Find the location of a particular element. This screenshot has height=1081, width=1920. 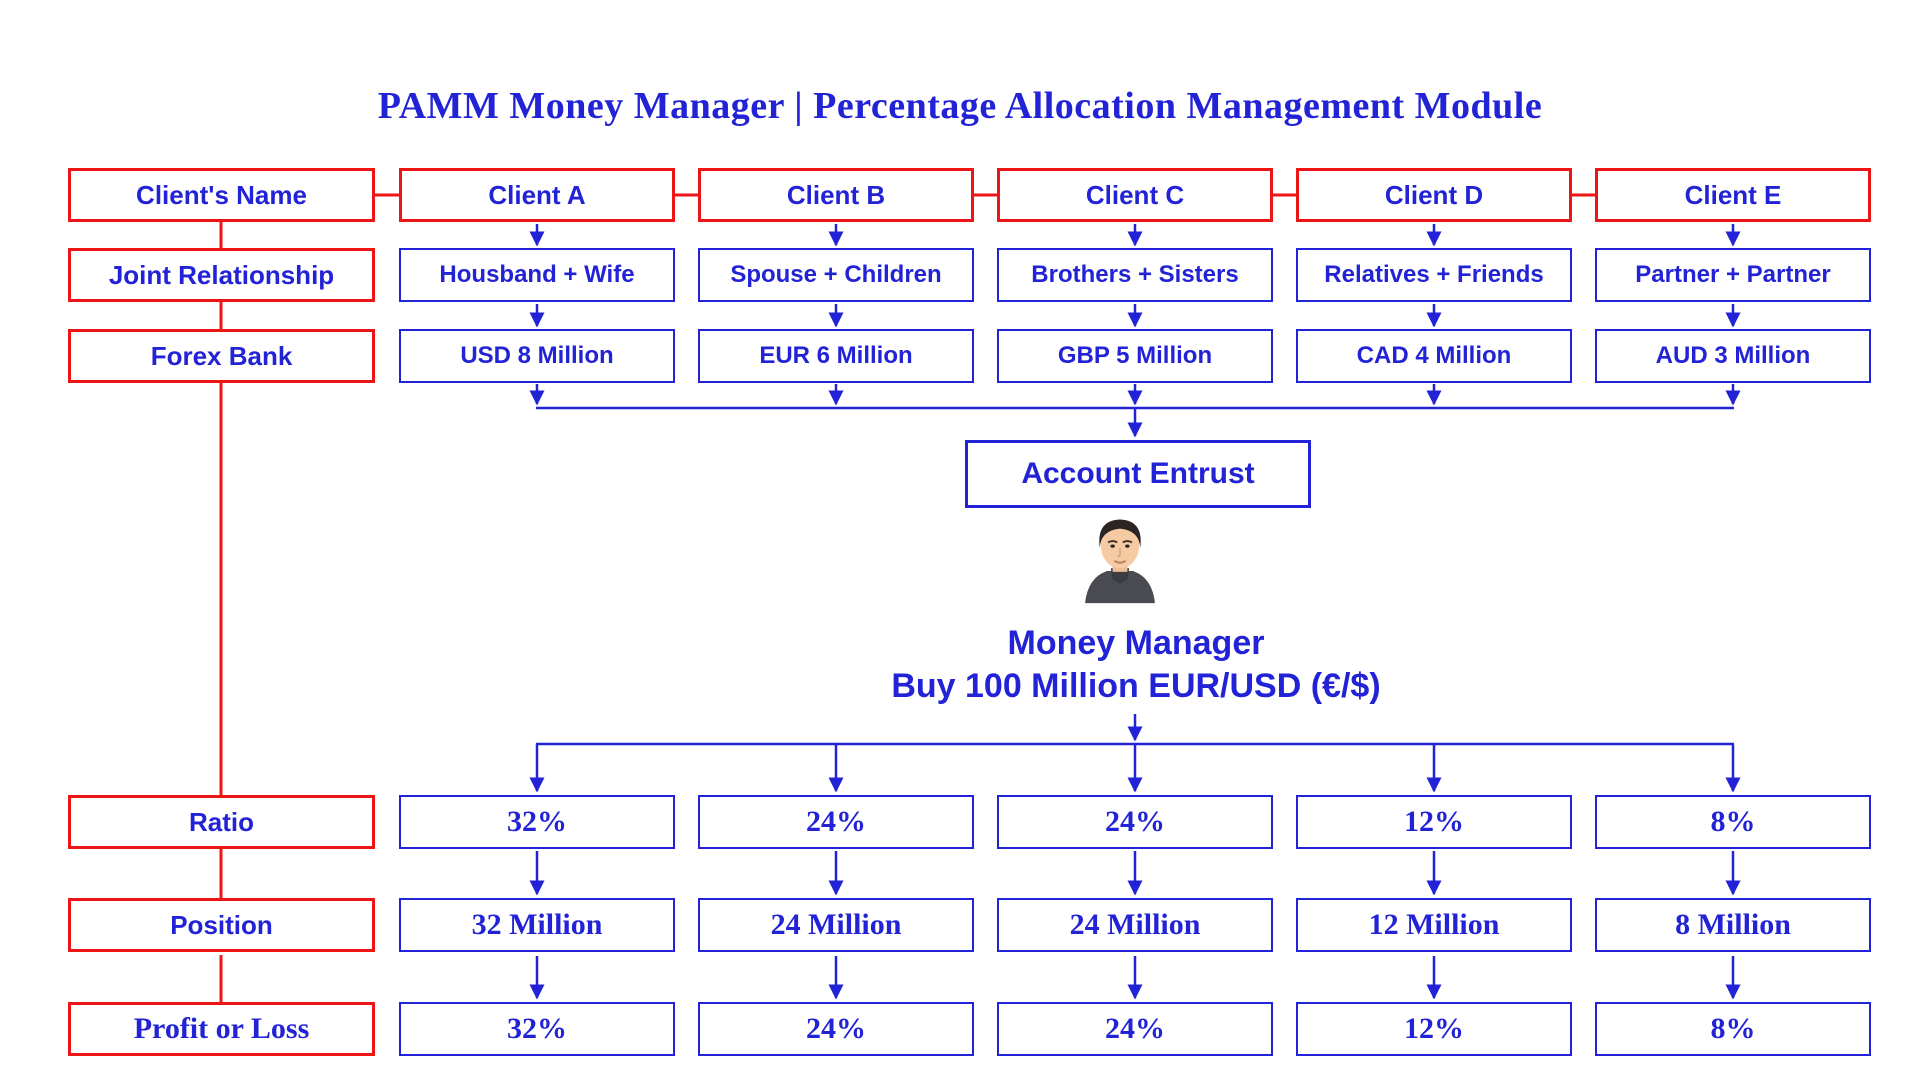

client-c-position-box: 24 Million is located at coordinates (1135, 925).